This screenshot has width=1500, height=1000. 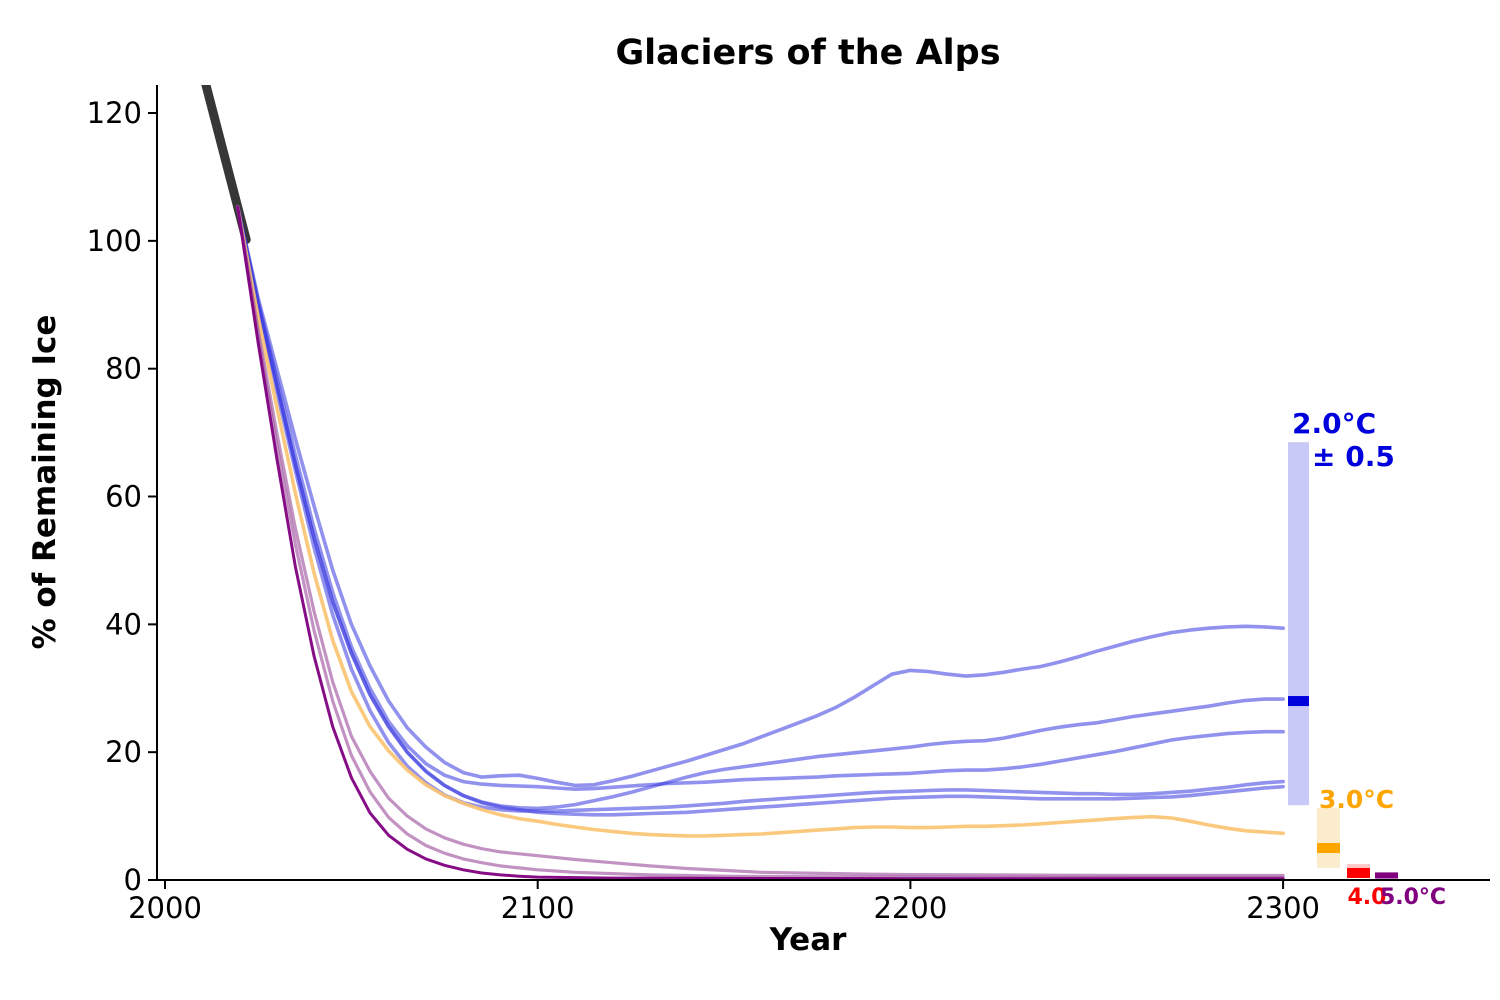 I want to click on y-ticks: 0 20 40 60 80 100 120, so click(x=122, y=496).